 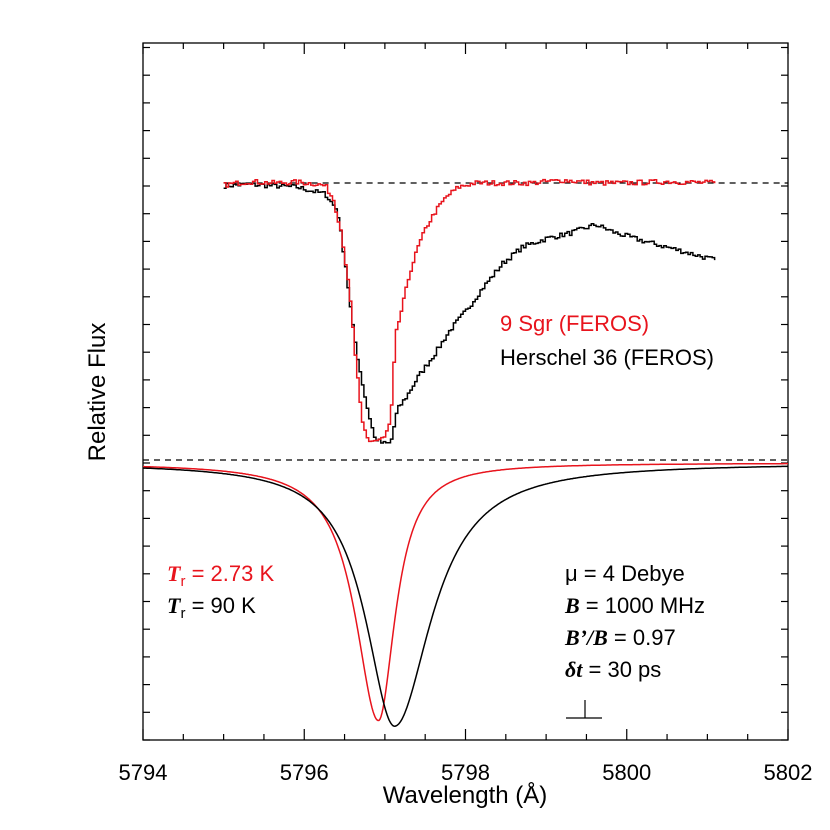 What do you see at coordinates (571, 573) in the screenshot?
I see `param-mu-symbol: μ` at bounding box center [571, 573].